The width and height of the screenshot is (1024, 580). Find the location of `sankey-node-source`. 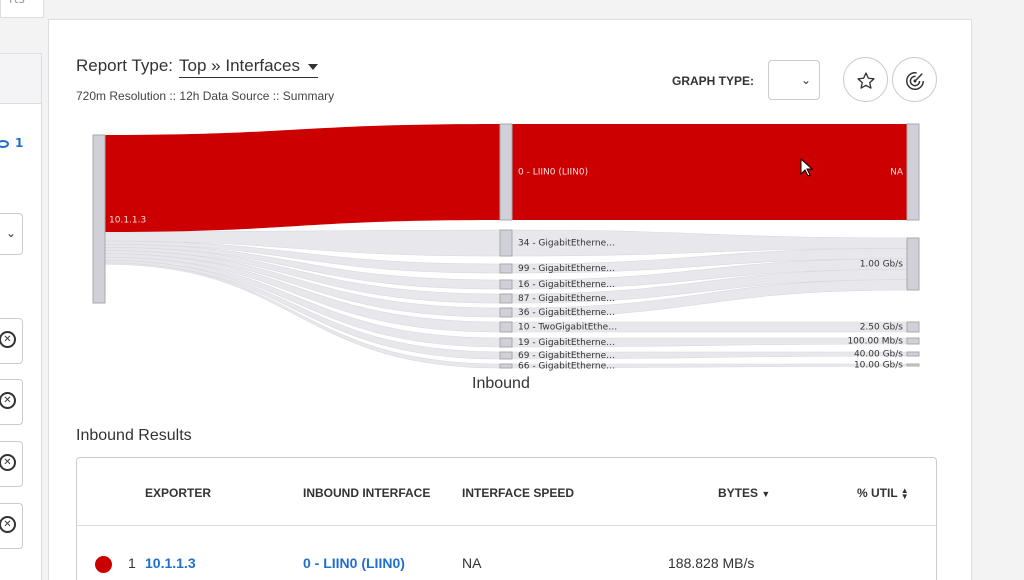

sankey-node-source is located at coordinates (99, 219).